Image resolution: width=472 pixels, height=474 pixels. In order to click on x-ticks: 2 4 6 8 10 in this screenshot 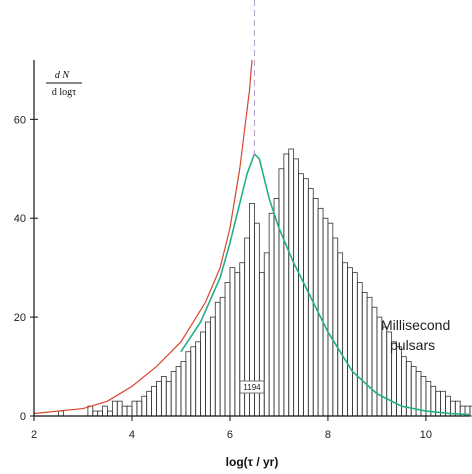, I will do `click(231, 428)`.